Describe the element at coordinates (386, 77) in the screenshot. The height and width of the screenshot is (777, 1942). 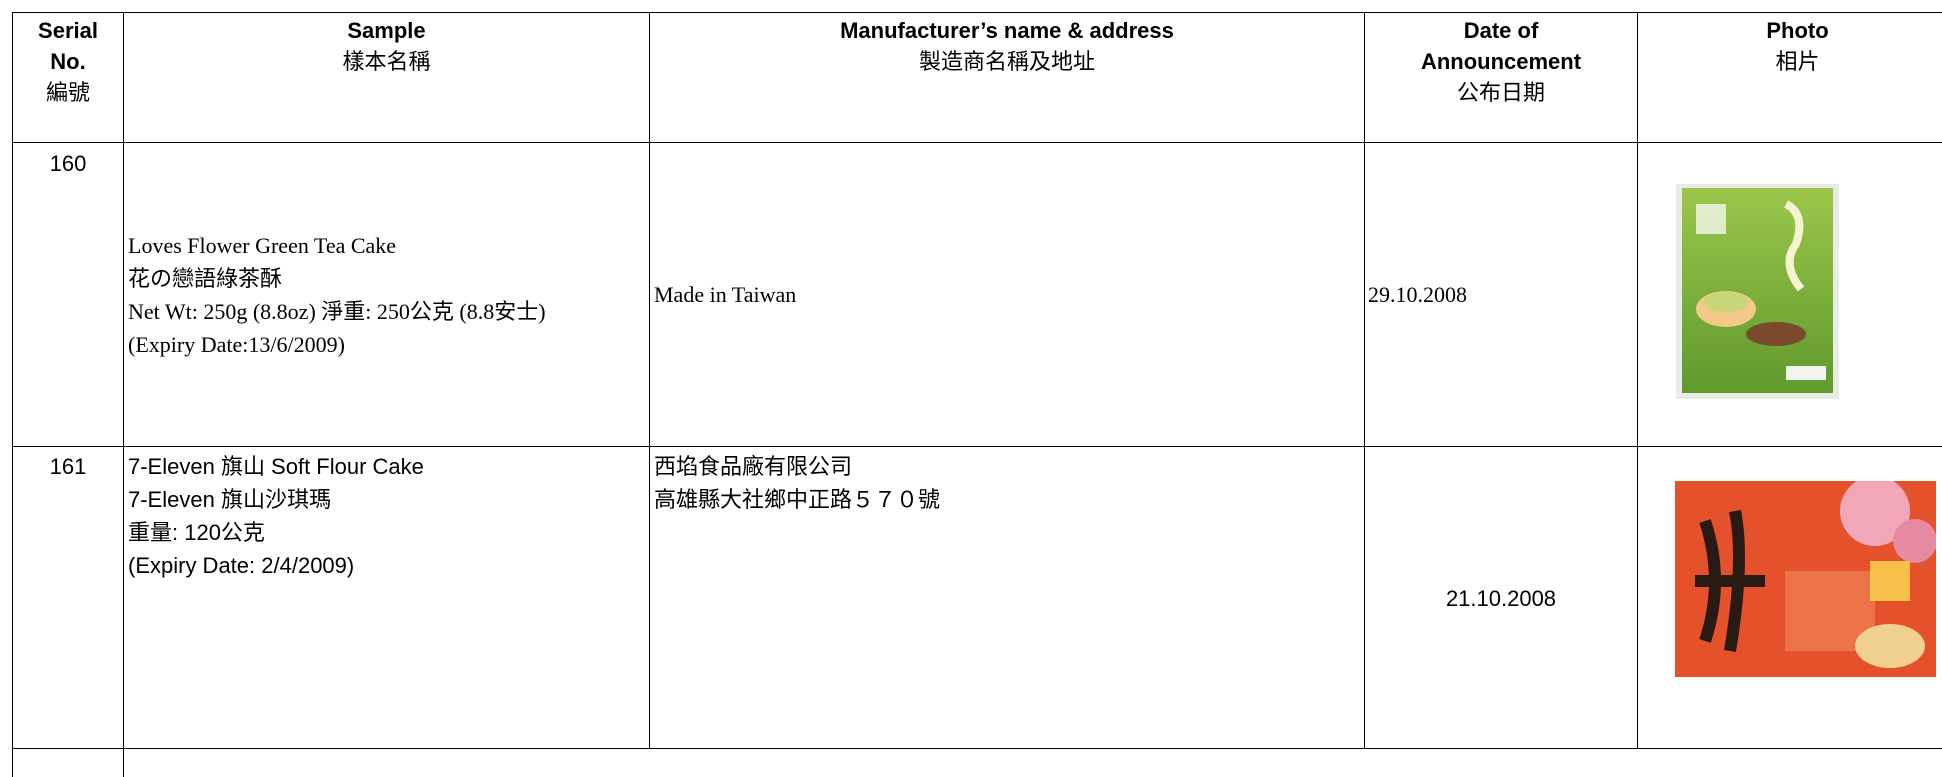
I see `header-cell: Sample 樣本名稱` at that location.